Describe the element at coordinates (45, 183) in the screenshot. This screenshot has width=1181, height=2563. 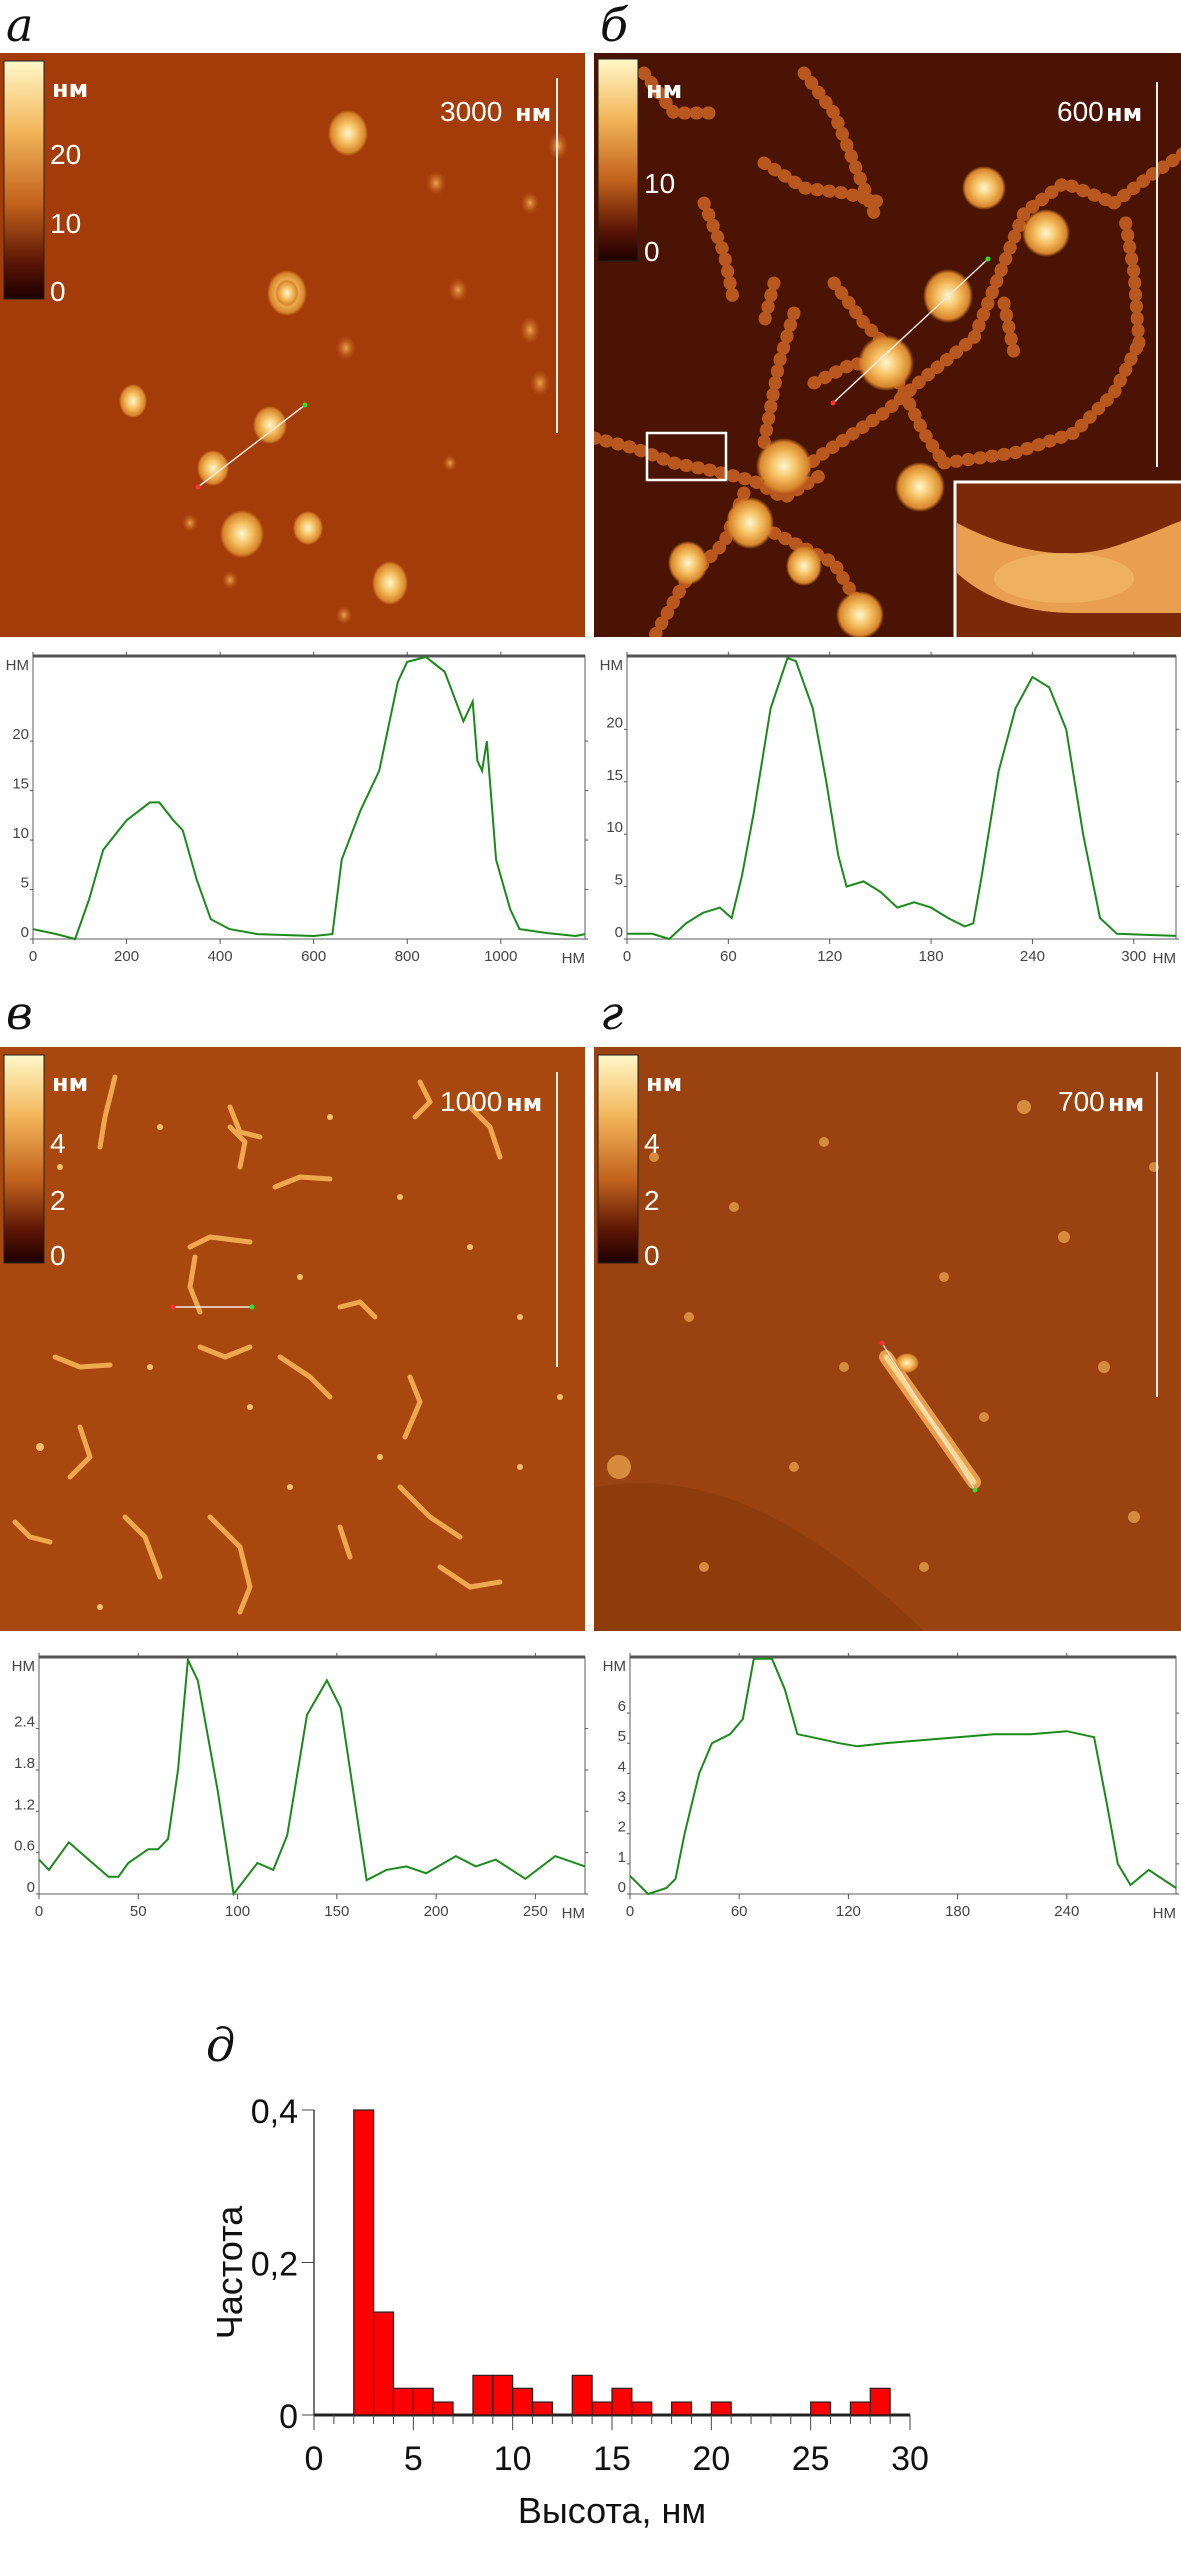
I see `colorbar: нм 20 10 0` at that location.